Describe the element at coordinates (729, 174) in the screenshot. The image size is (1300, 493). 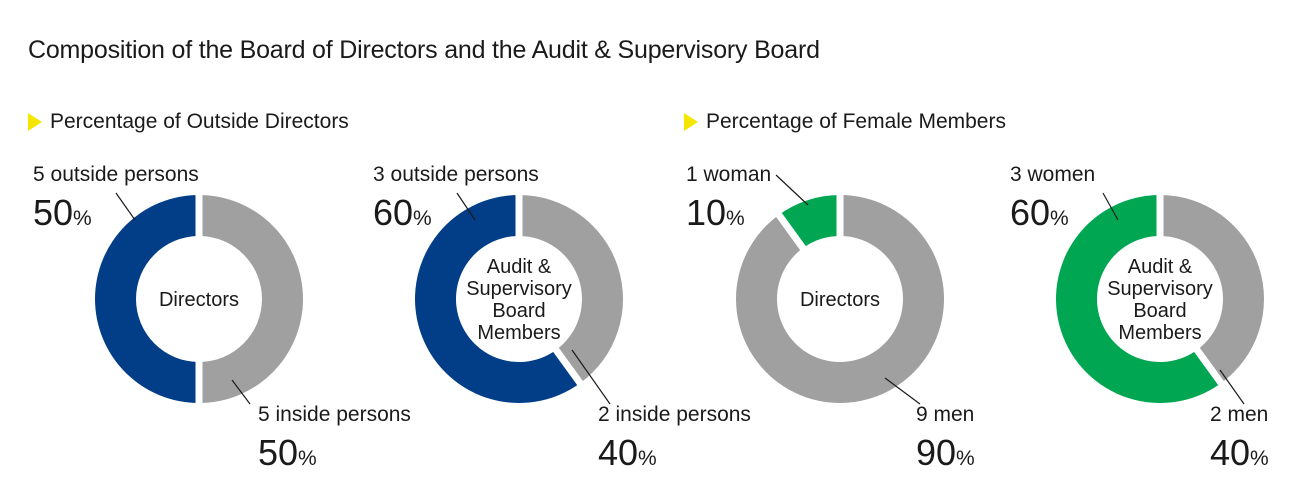
I see `slice-label: 1 woman` at that location.